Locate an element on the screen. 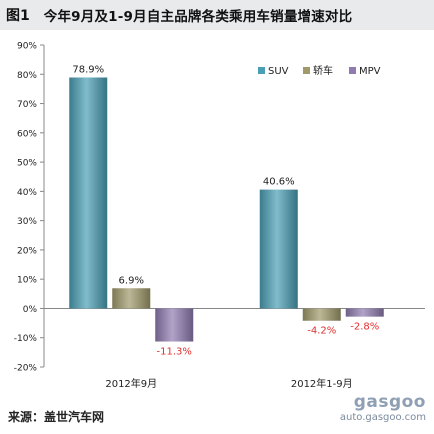 This screenshot has height=434, width=434. data-label: -2.8% is located at coordinates (364, 327).